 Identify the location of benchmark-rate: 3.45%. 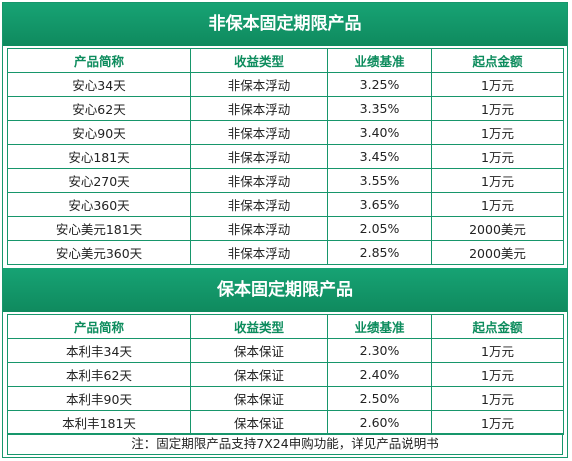
(379, 156).